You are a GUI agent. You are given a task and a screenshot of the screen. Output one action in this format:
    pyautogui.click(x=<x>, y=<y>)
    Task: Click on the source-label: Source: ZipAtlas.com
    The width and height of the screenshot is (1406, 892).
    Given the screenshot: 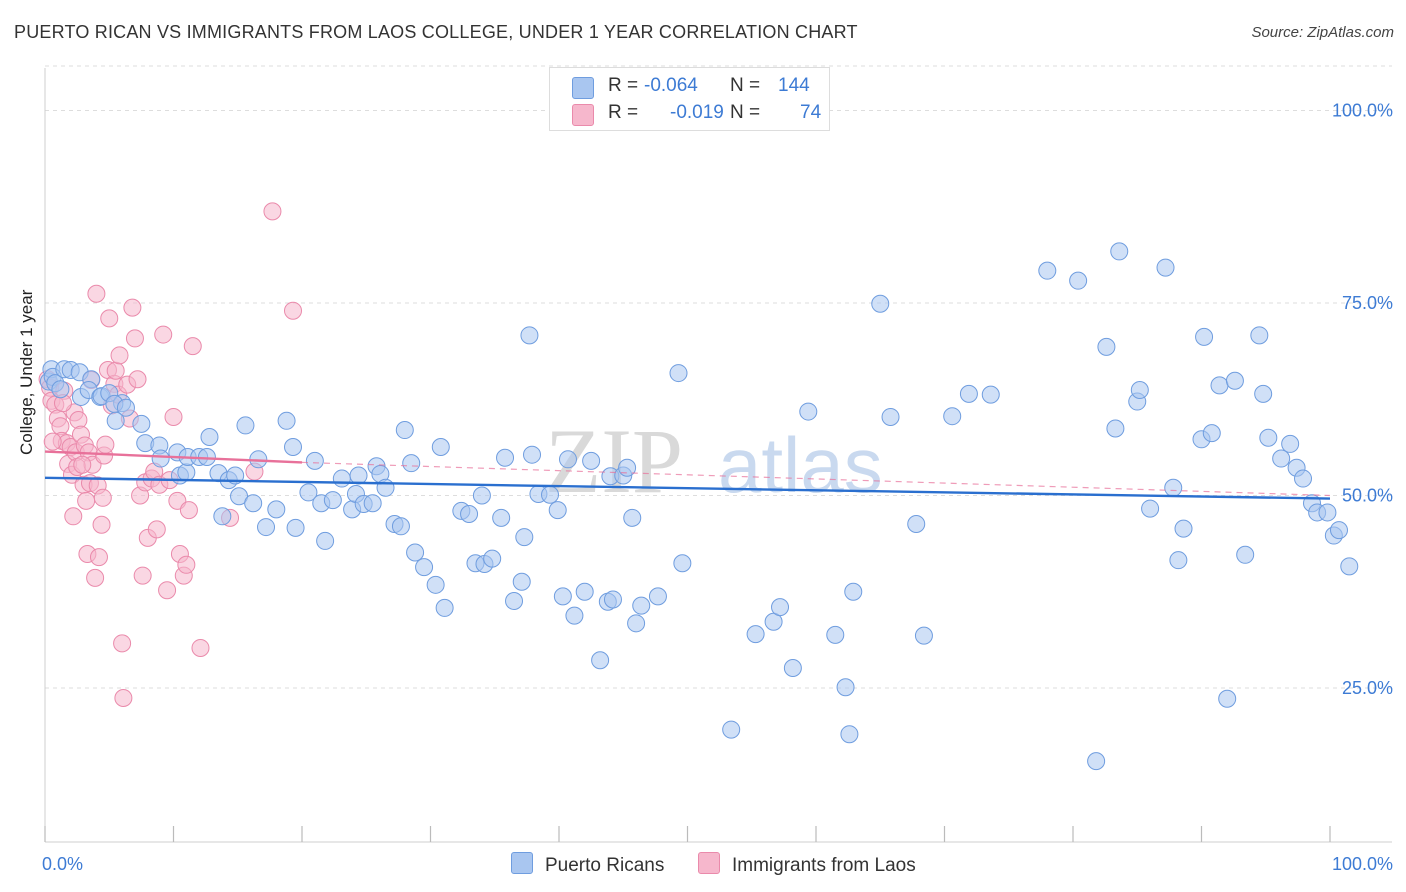 What is the action you would take?
    pyautogui.click(x=1322, y=32)
    